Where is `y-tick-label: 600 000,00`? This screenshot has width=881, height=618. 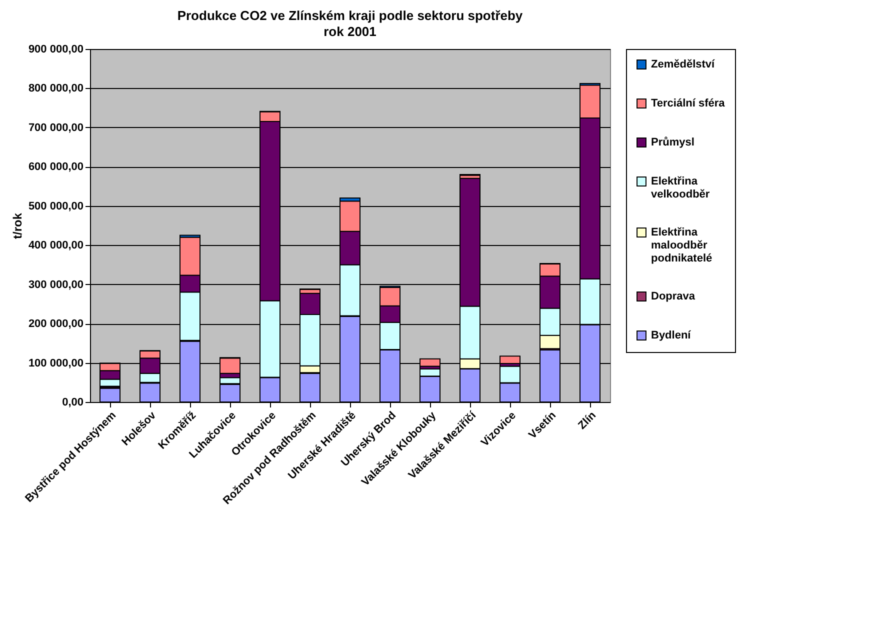
y-tick-label: 600 000,00 is located at coordinates (56, 167).